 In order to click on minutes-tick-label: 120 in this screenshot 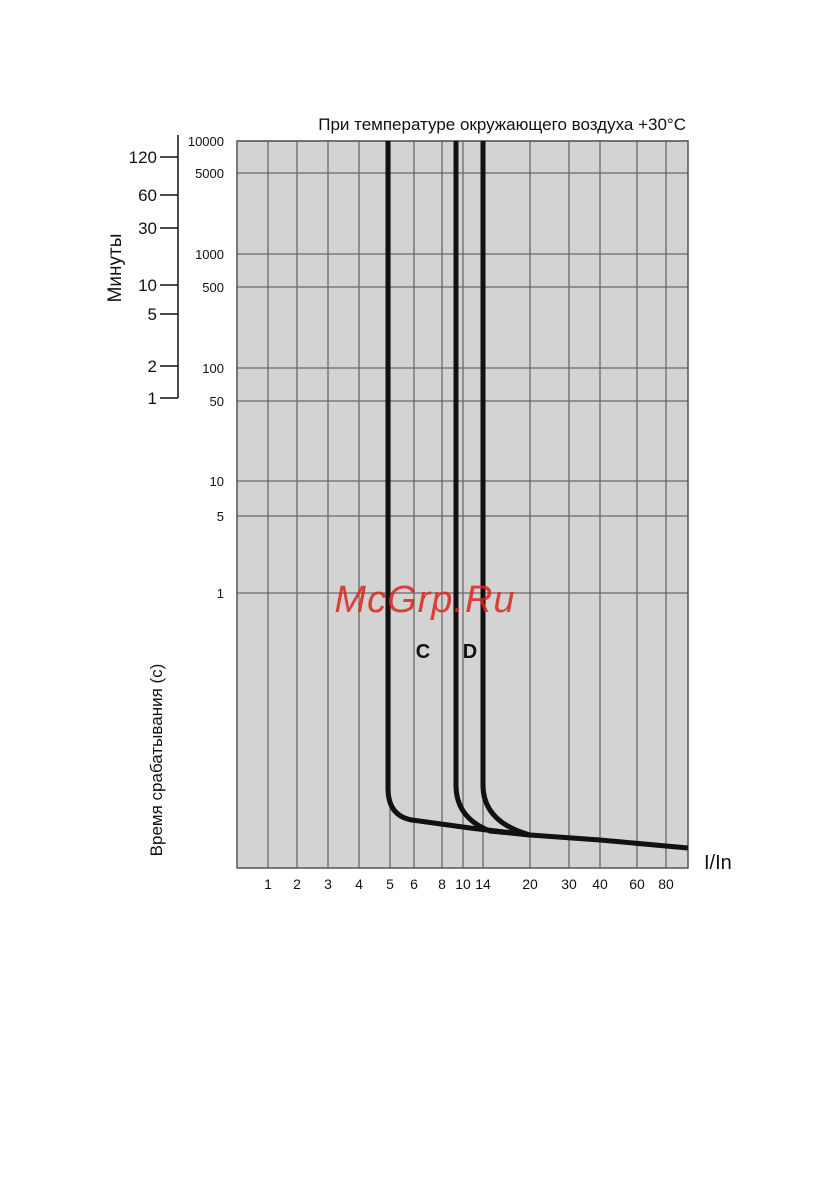, I will do `click(143, 157)`.